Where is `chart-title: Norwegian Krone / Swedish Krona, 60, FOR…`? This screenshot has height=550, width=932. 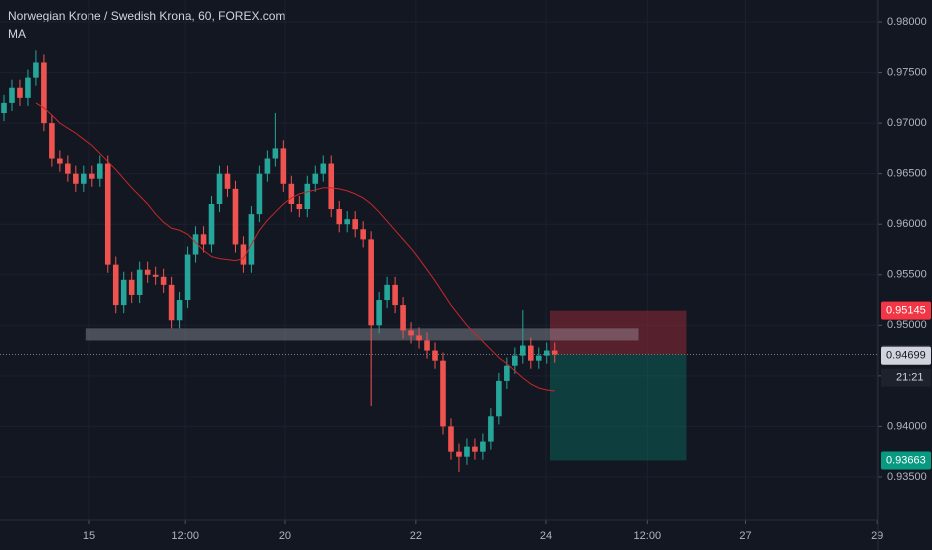 chart-title: Norwegian Krone / Swedish Krona, 60, FOR… is located at coordinates (146, 16).